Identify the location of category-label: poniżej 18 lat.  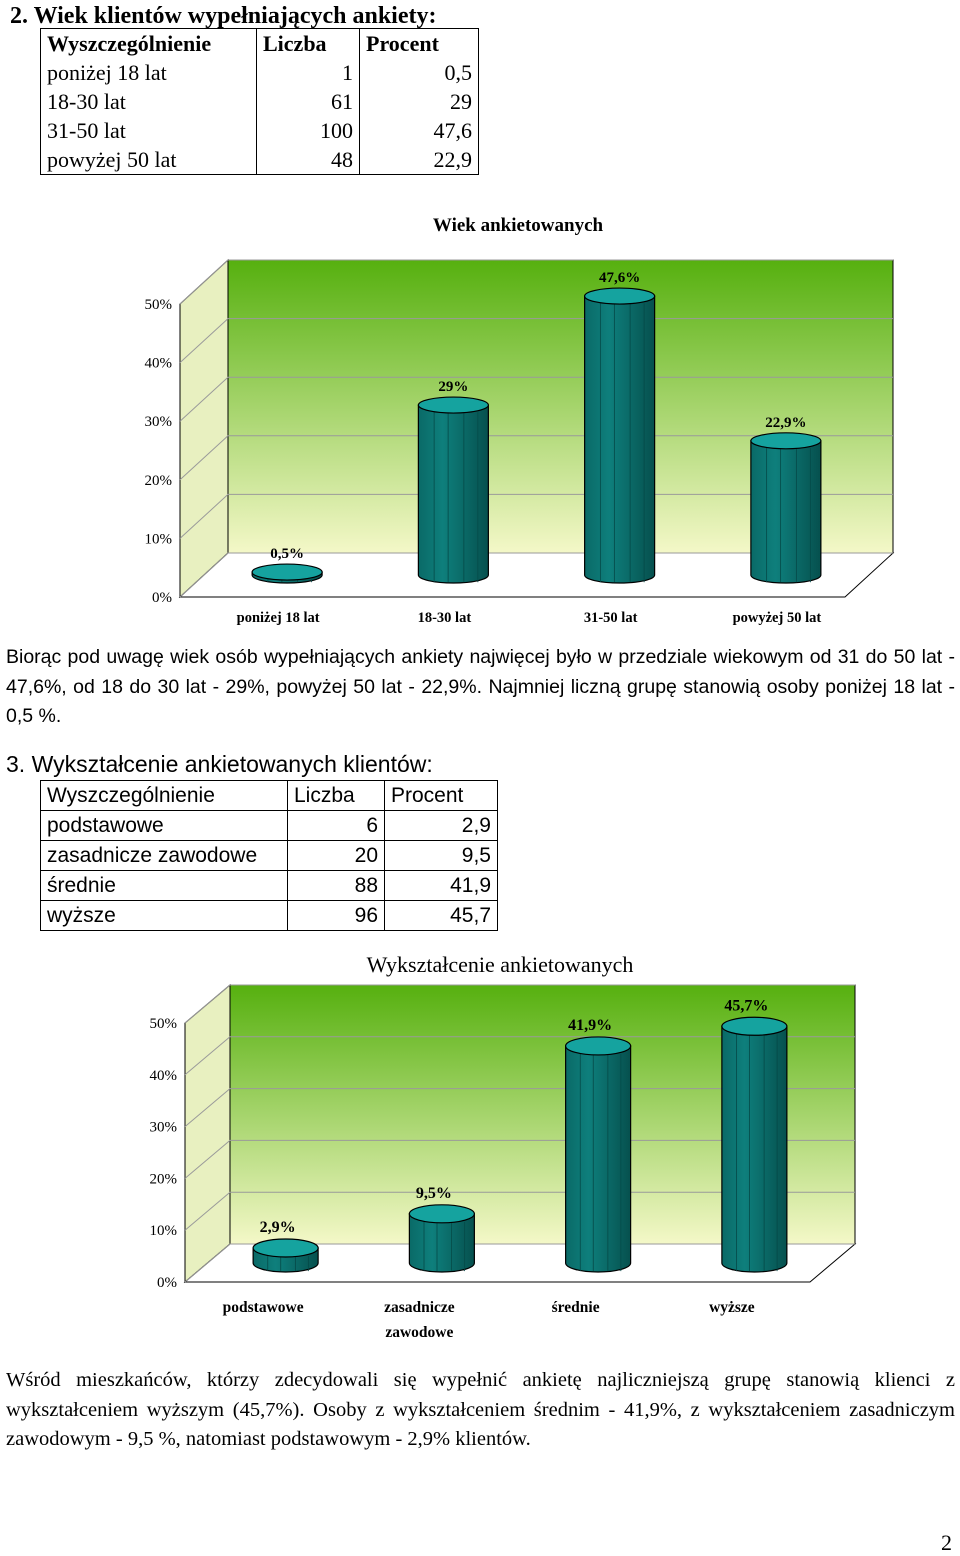
(278, 618).